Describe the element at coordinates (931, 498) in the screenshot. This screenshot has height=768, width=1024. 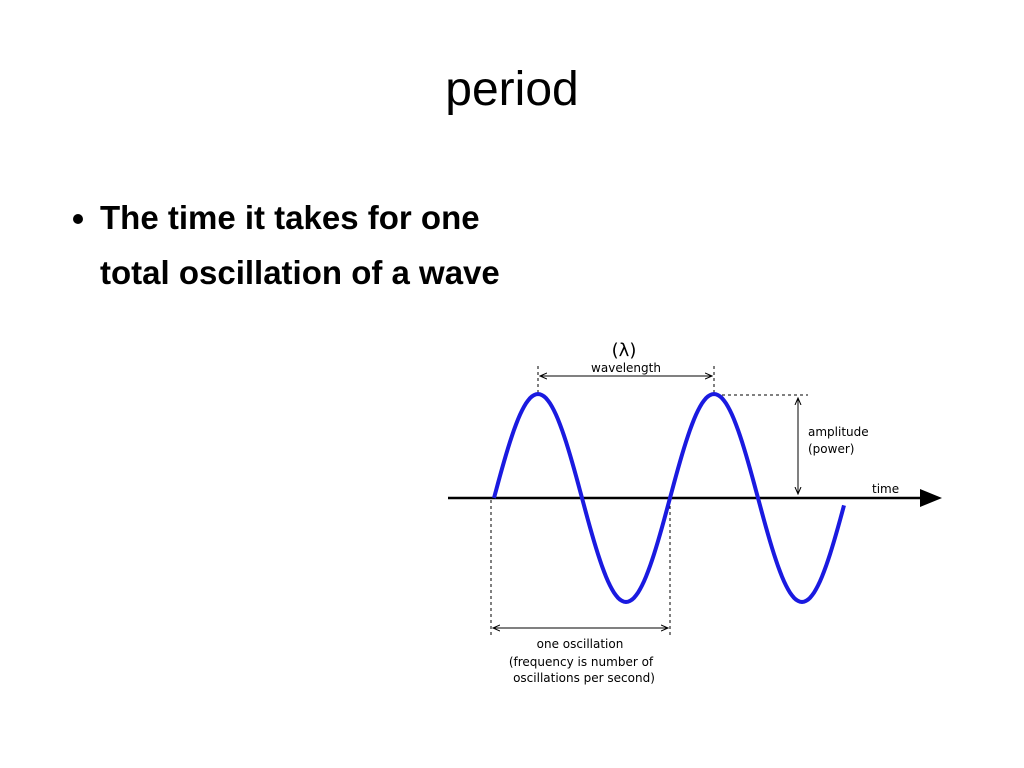
I see `axis-arrowhead` at that location.